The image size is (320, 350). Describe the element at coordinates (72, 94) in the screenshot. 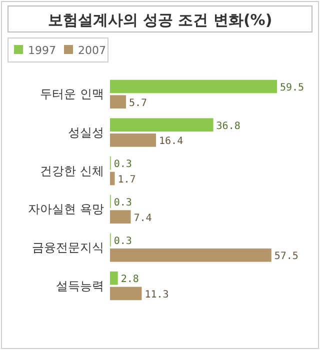

I see `y-tick-label: 두터운 인맥` at that location.